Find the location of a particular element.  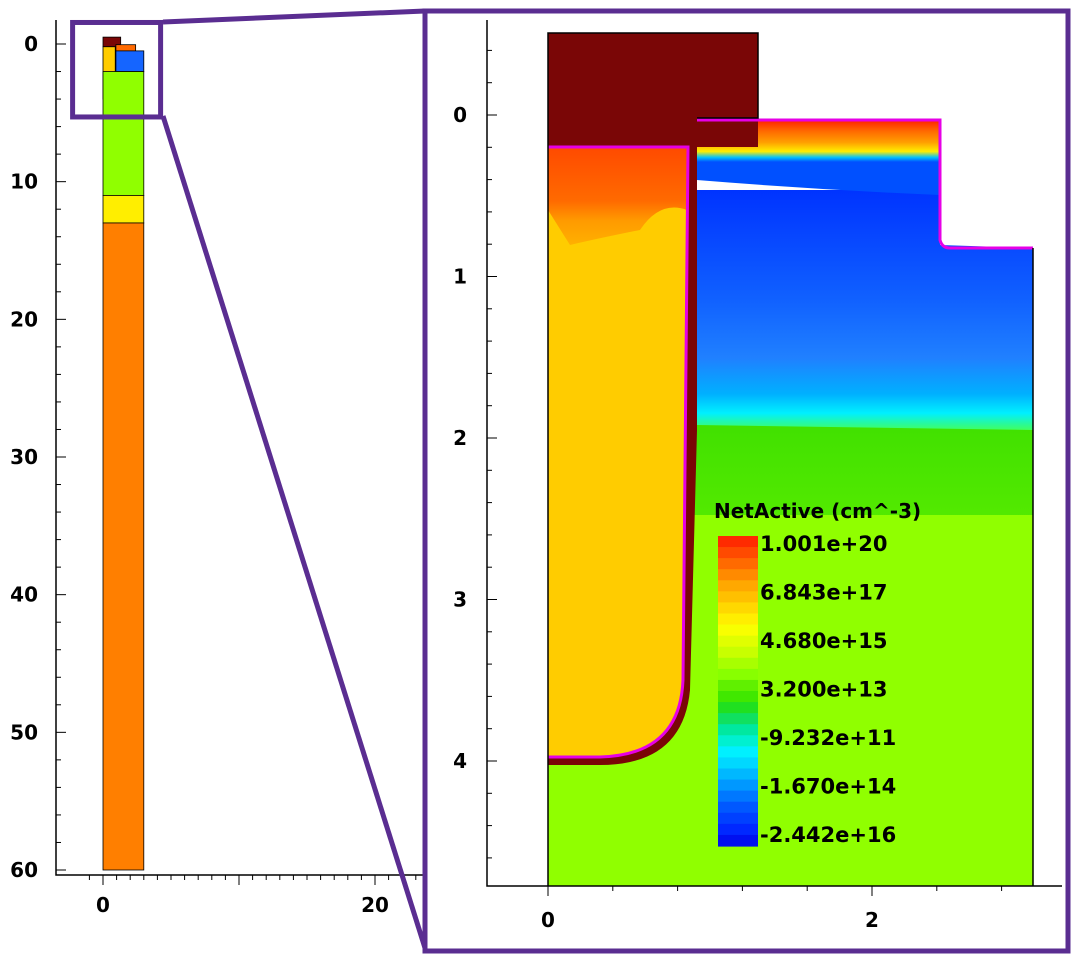

y-tick-label: 20 is located at coordinates (24, 319).